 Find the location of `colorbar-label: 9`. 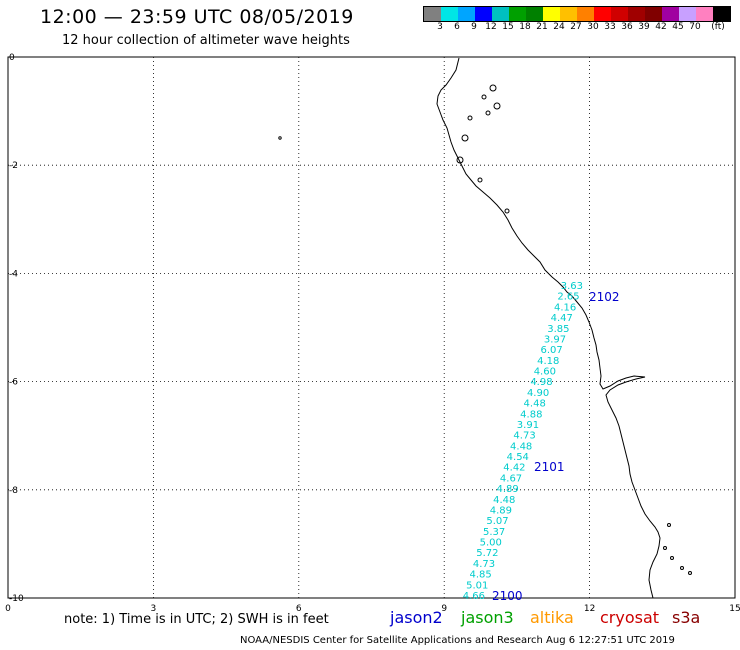

colorbar-label: 9 is located at coordinates (474, 27).